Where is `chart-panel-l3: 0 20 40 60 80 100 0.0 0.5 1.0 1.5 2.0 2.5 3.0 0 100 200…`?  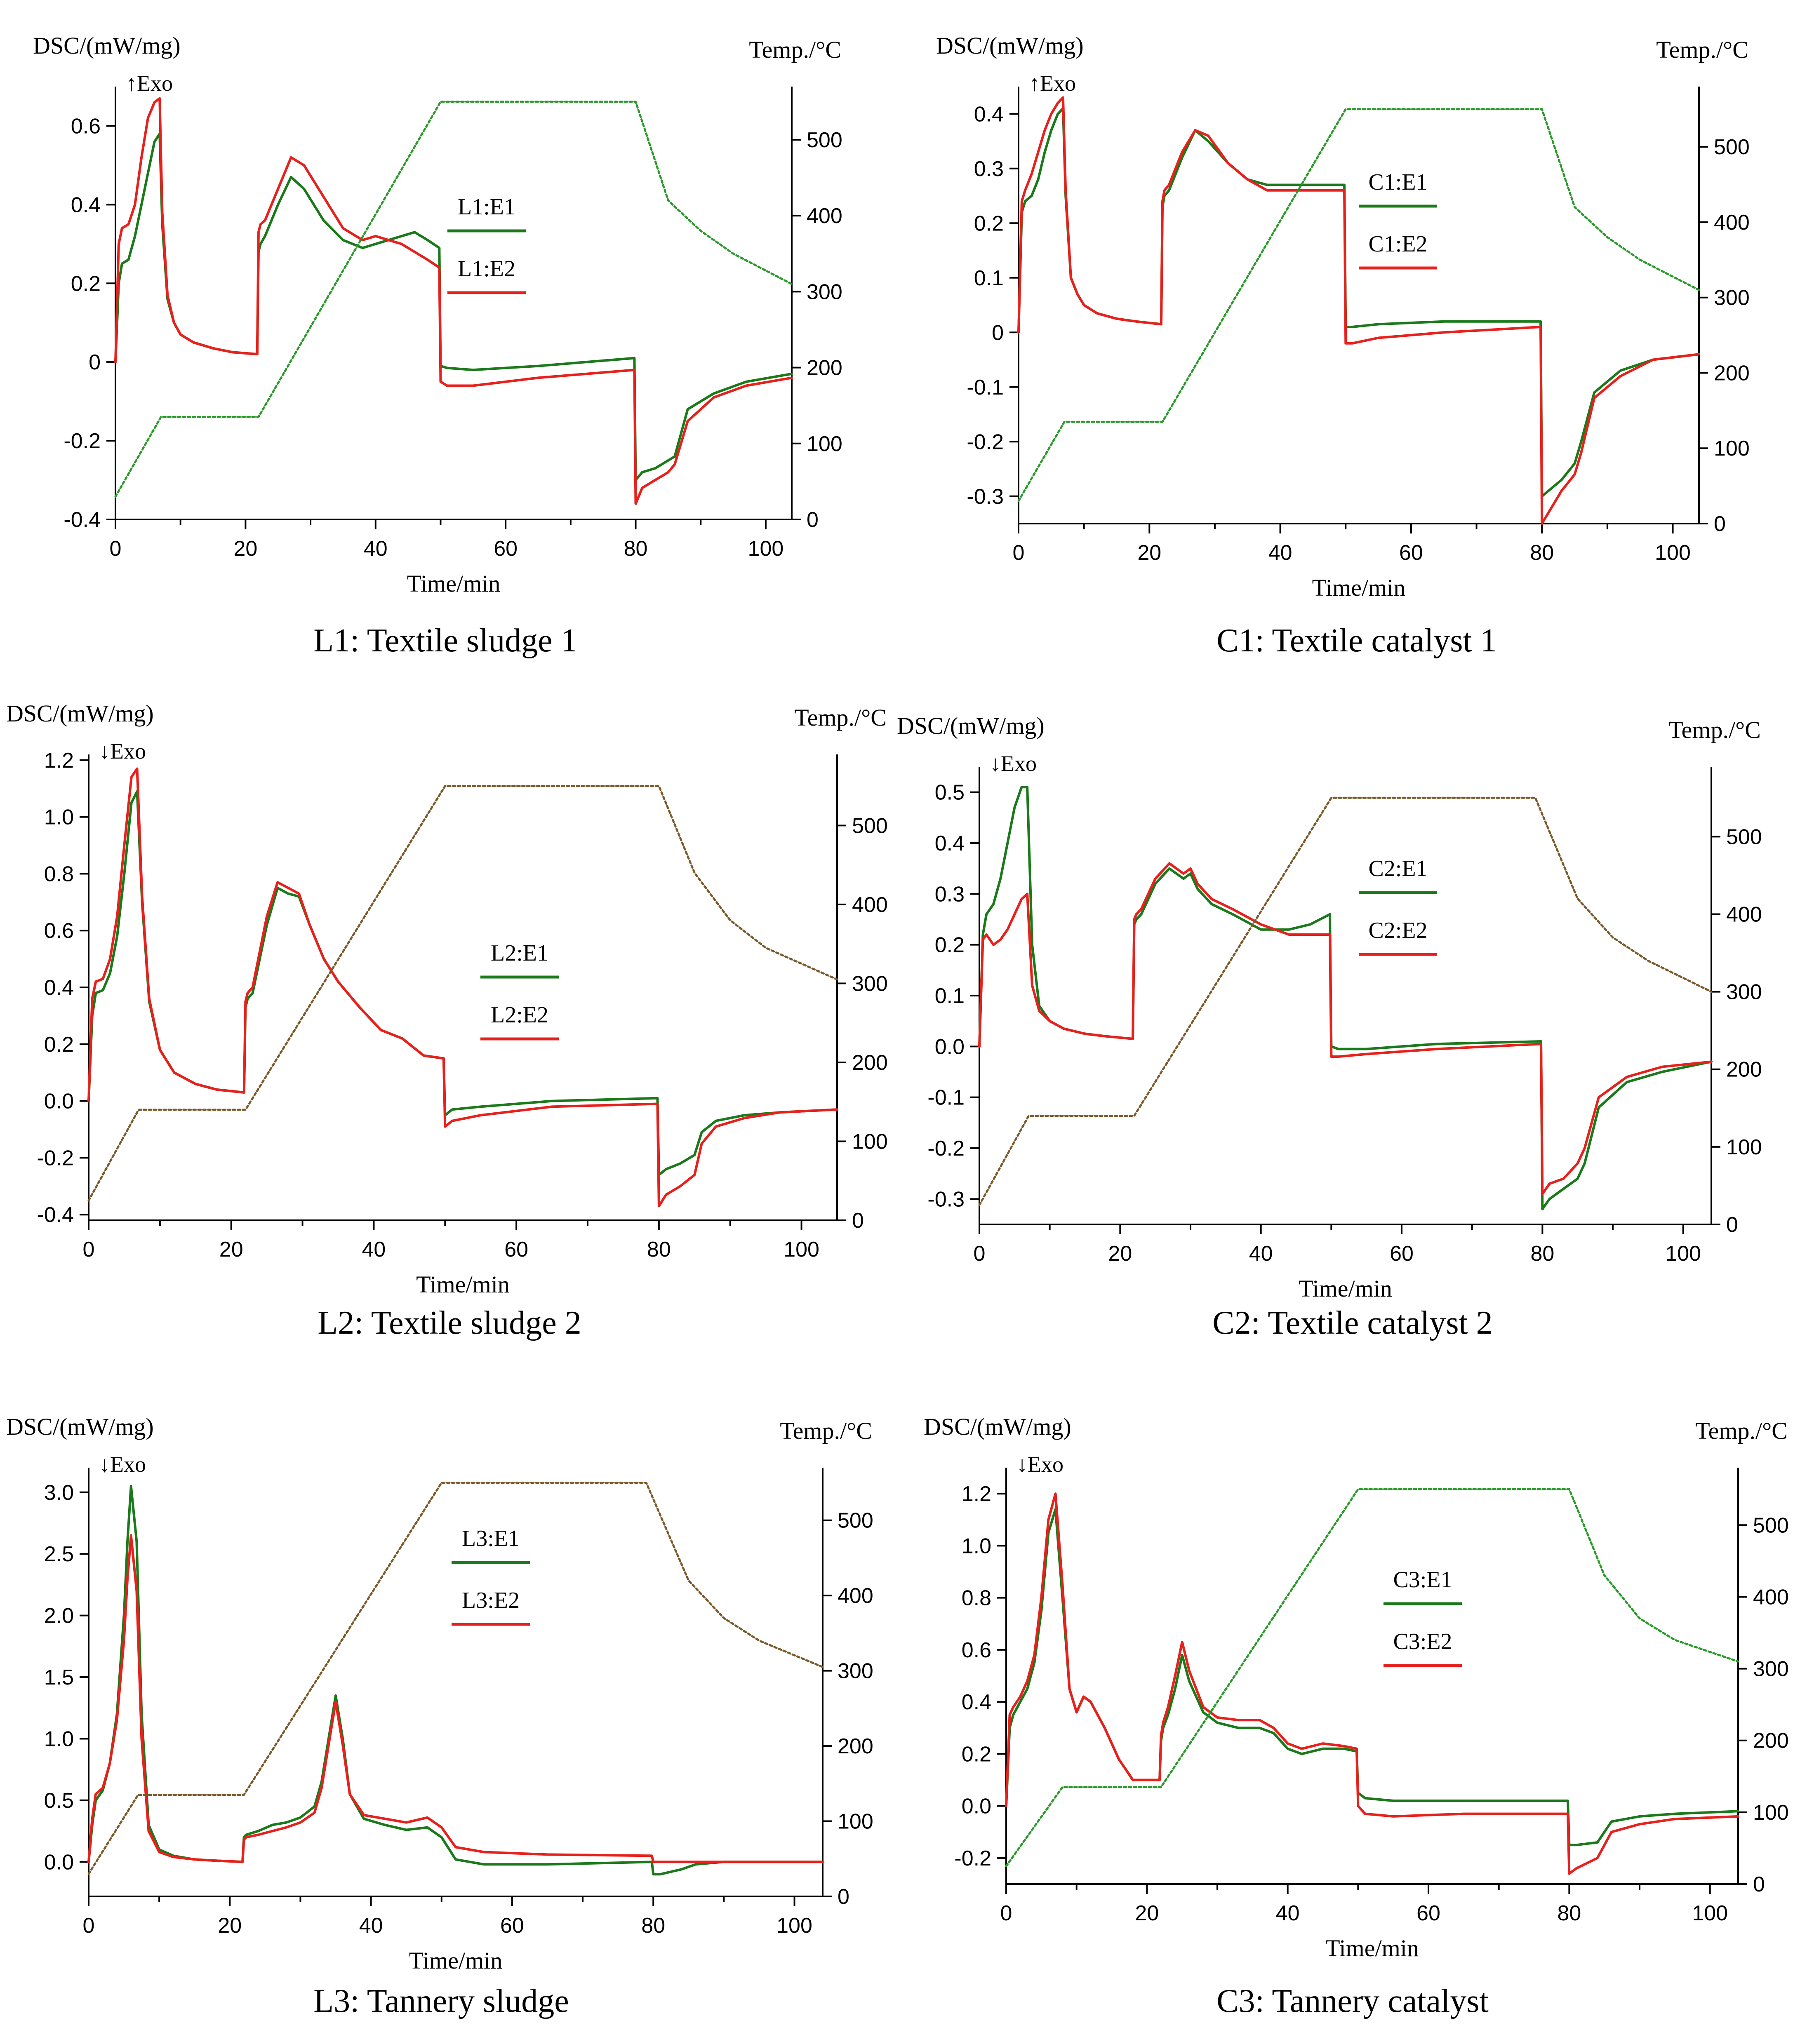
chart-panel-l3: 0 20 40 60 80 100 0.0 0.5 1.0 1.5 2.0 2.5 3.0 0 100 200… is located at coordinates (440, 1716).